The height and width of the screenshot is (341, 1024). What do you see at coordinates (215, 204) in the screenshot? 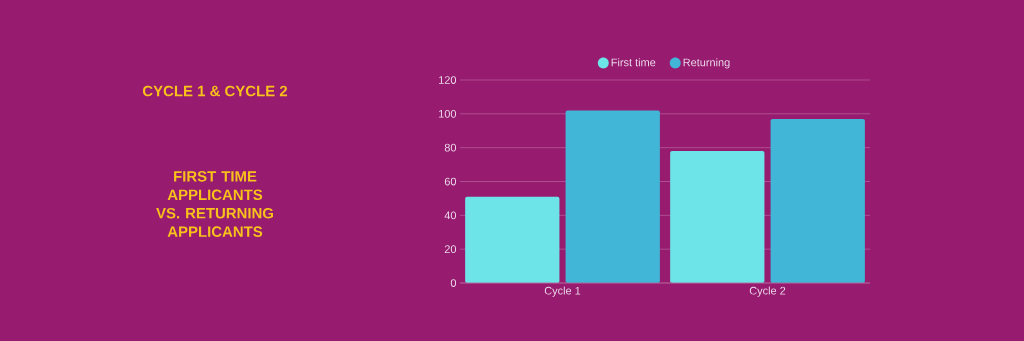
I see `text: FIRST TIME APPLICANTS VS. RETURNING APPLICANTS` at bounding box center [215, 204].